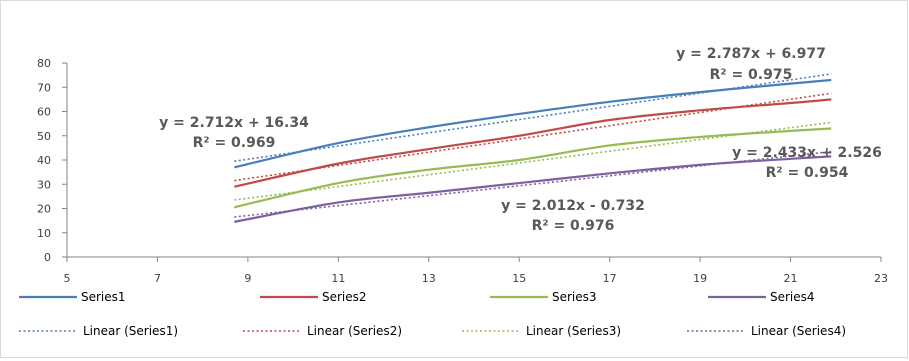 This screenshot has height=361, width=909. Describe the element at coordinates (67, 278) in the screenshot. I see `x-tick-label: 5` at that location.